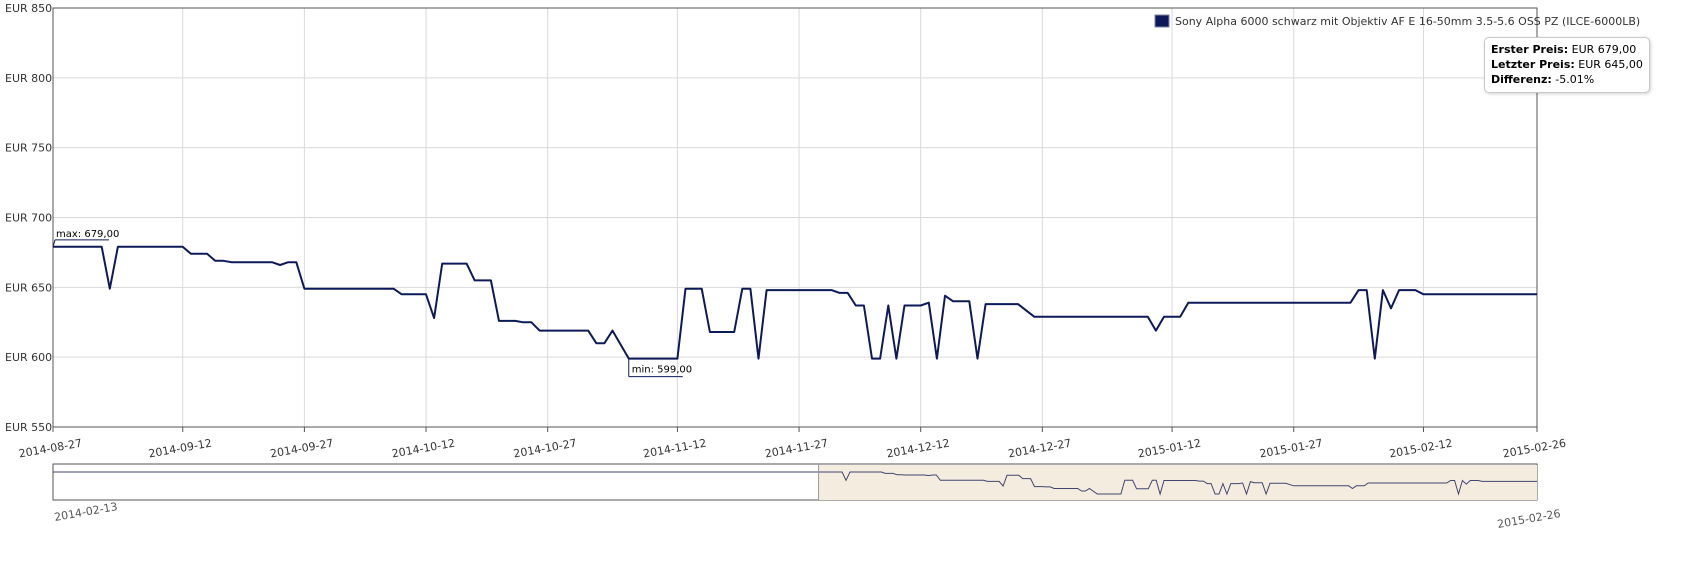  I want to click on x-tick-label: 2014-08-27, so click(50, 449).